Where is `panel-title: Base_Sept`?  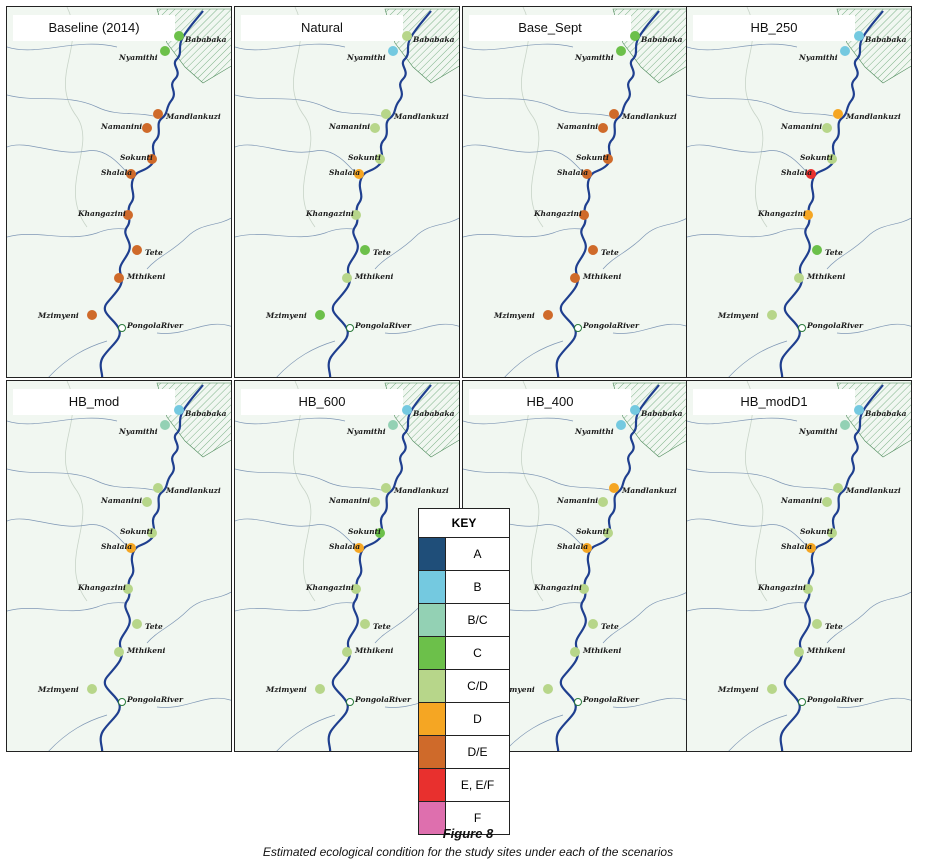 panel-title: Base_Sept is located at coordinates (550, 28).